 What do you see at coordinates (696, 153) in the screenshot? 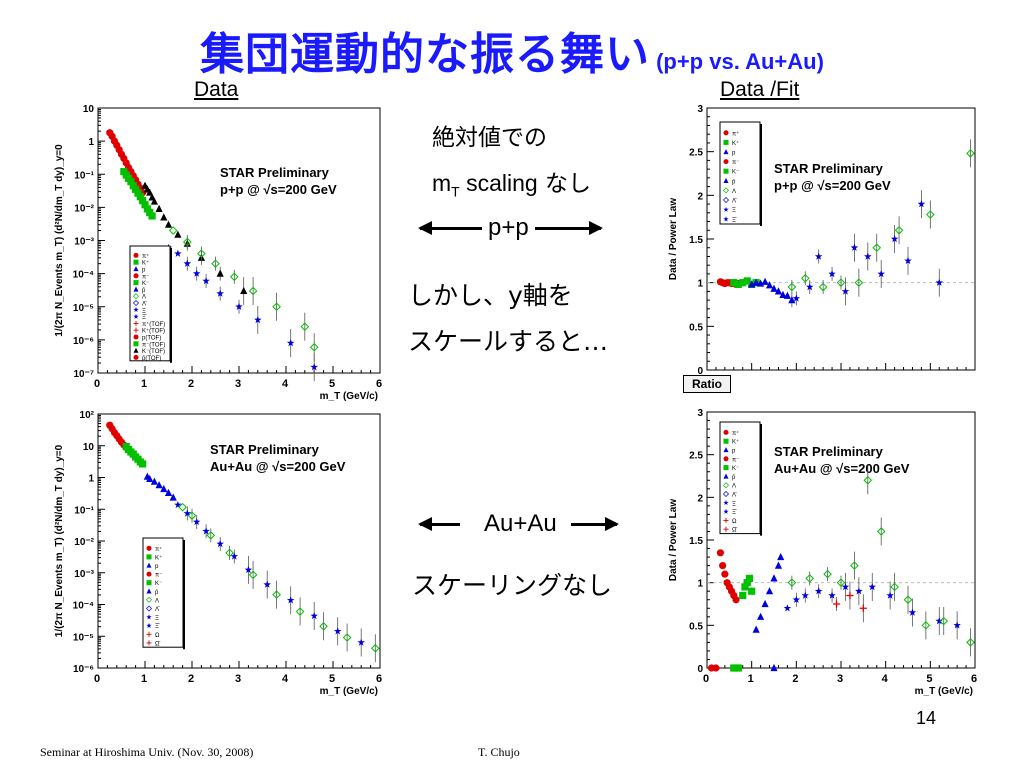
I see `y-tick-label: 2.5` at bounding box center [696, 153].